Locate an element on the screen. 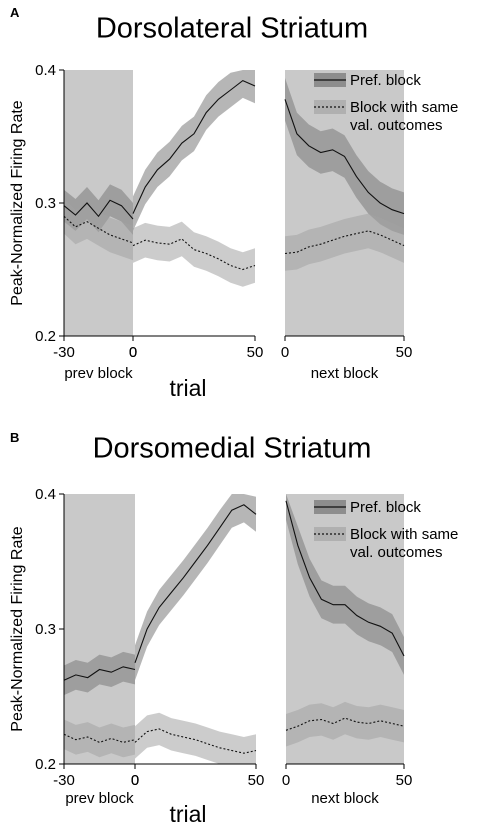 The height and width of the screenshot is (831, 488). block-shading is located at coordinates (99, 629).